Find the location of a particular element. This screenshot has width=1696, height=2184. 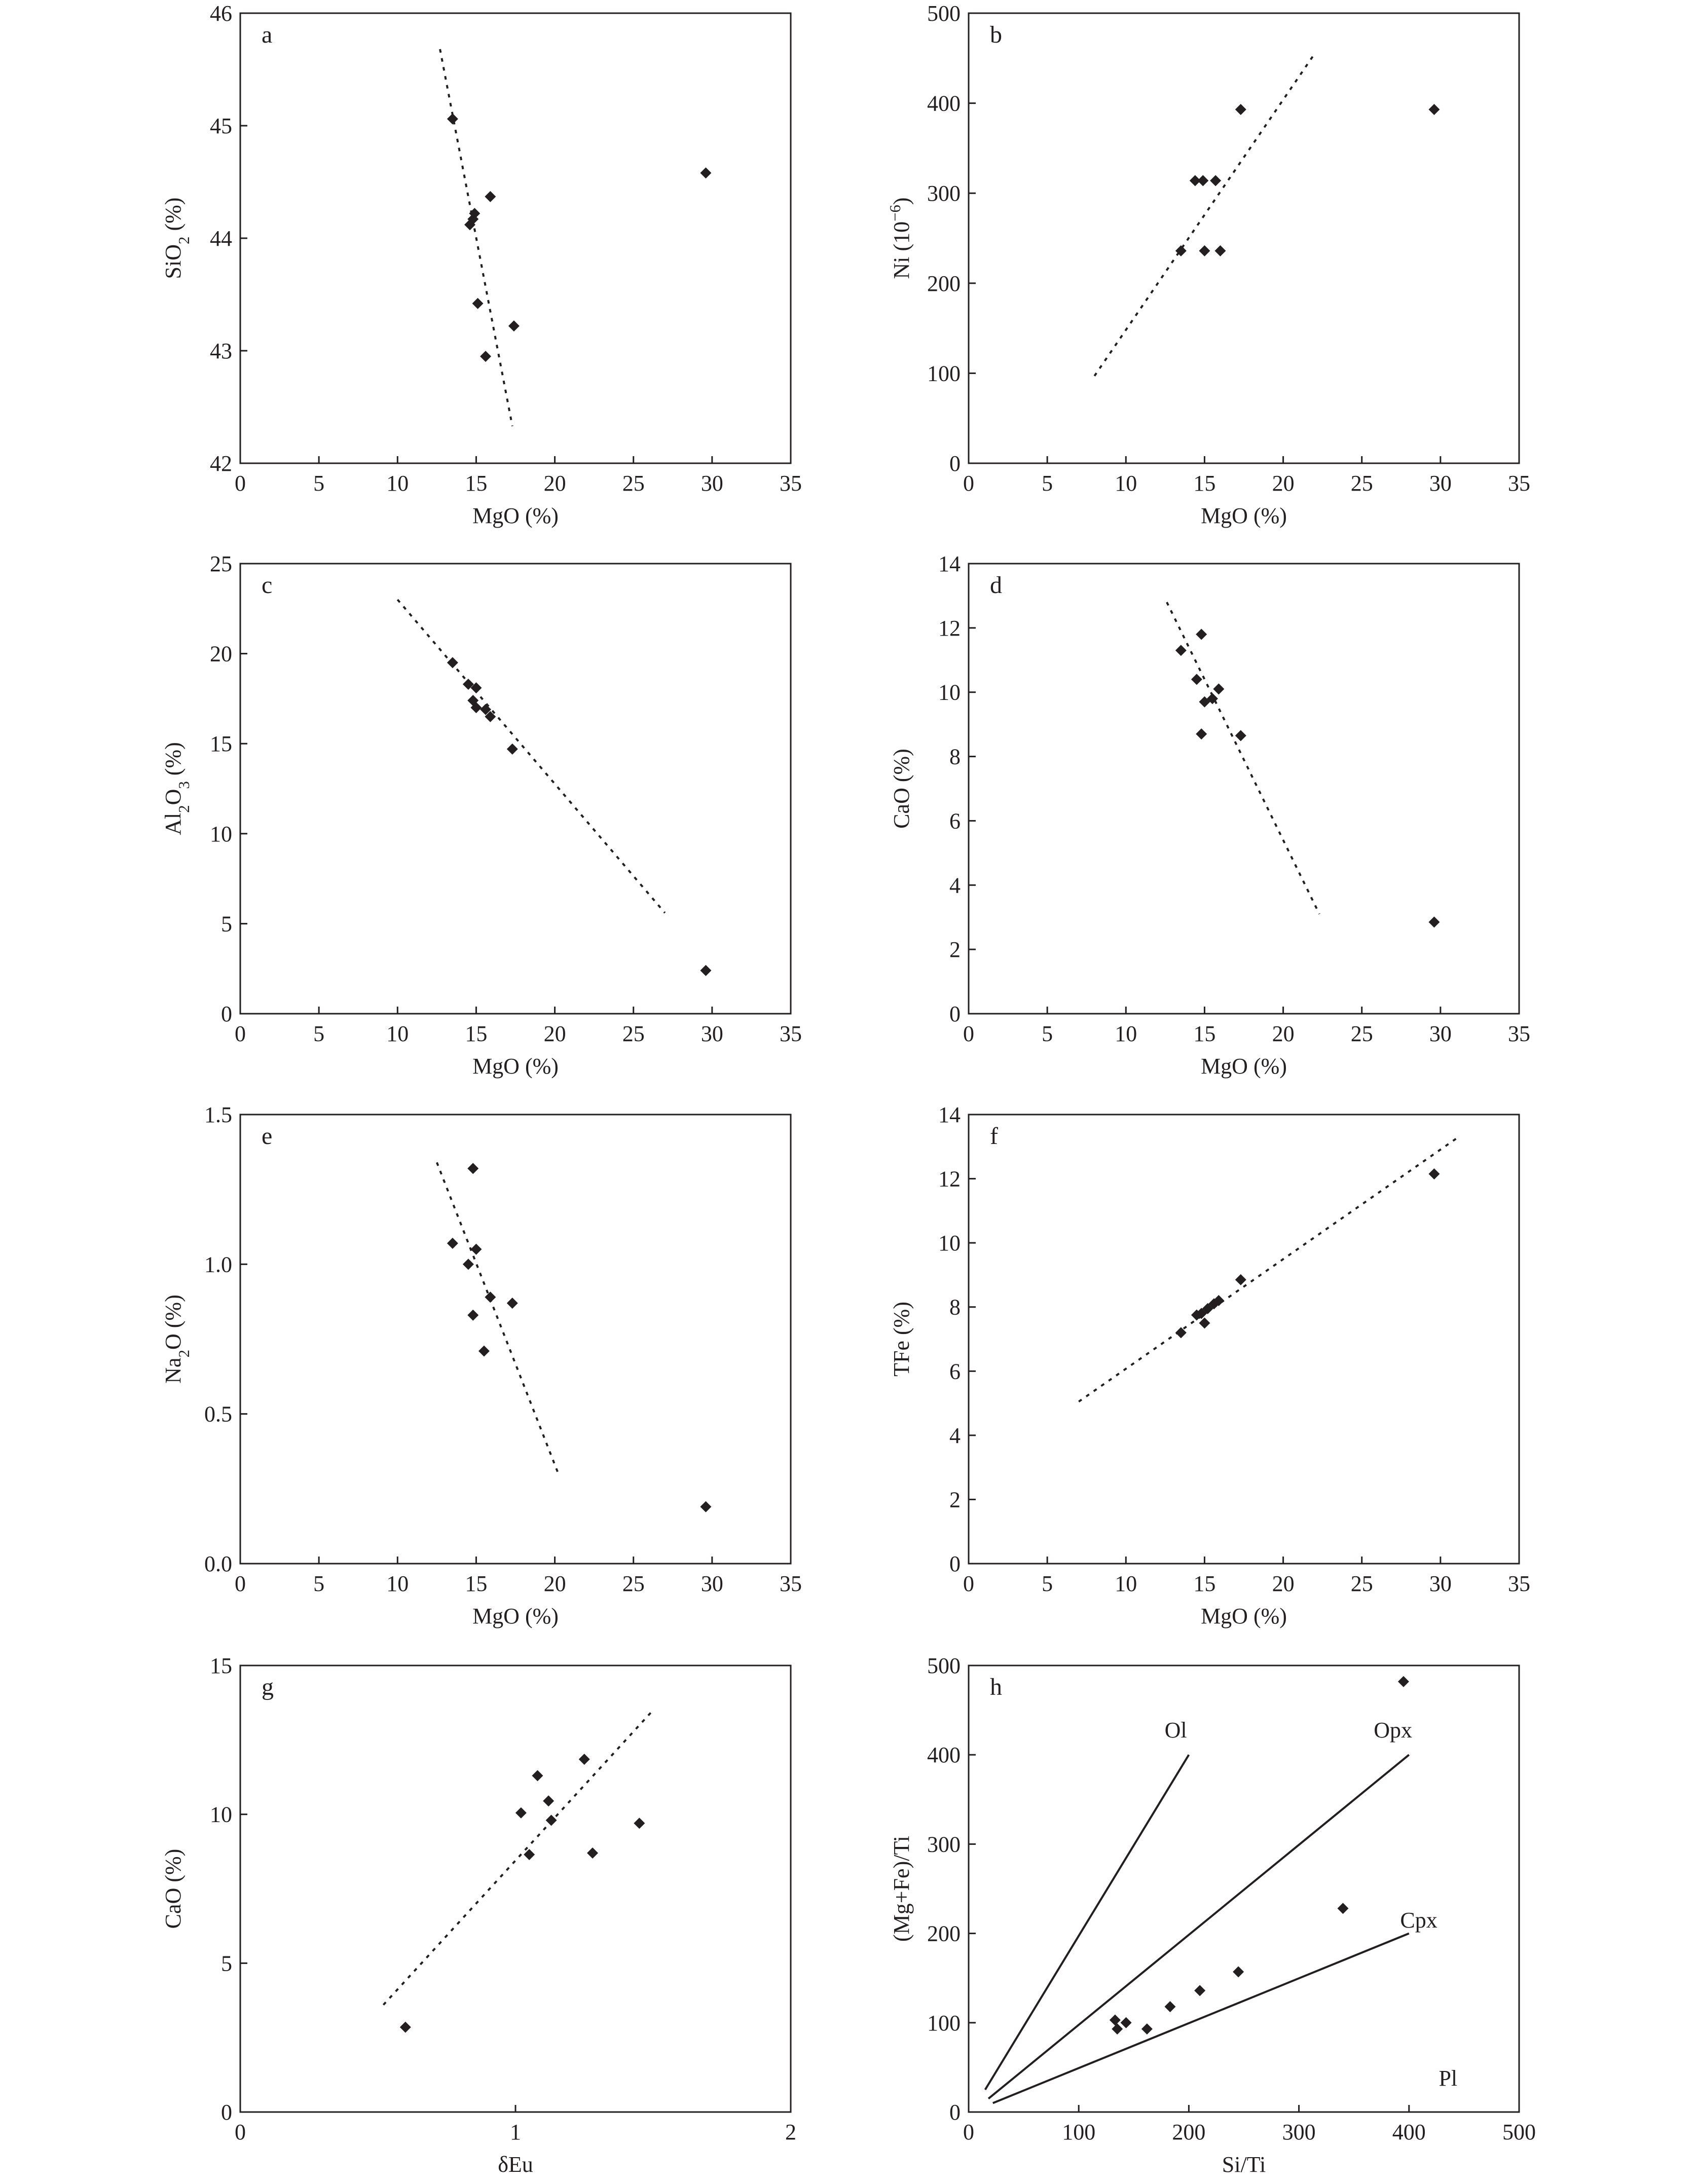

y-tick-label: 8 is located at coordinates (955, 1308).